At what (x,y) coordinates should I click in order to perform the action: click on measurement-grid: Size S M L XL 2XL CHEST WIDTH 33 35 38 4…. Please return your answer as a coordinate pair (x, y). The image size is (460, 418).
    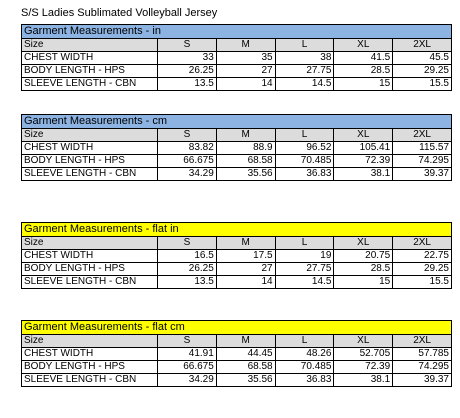
    Looking at the image, I should click on (236, 64).